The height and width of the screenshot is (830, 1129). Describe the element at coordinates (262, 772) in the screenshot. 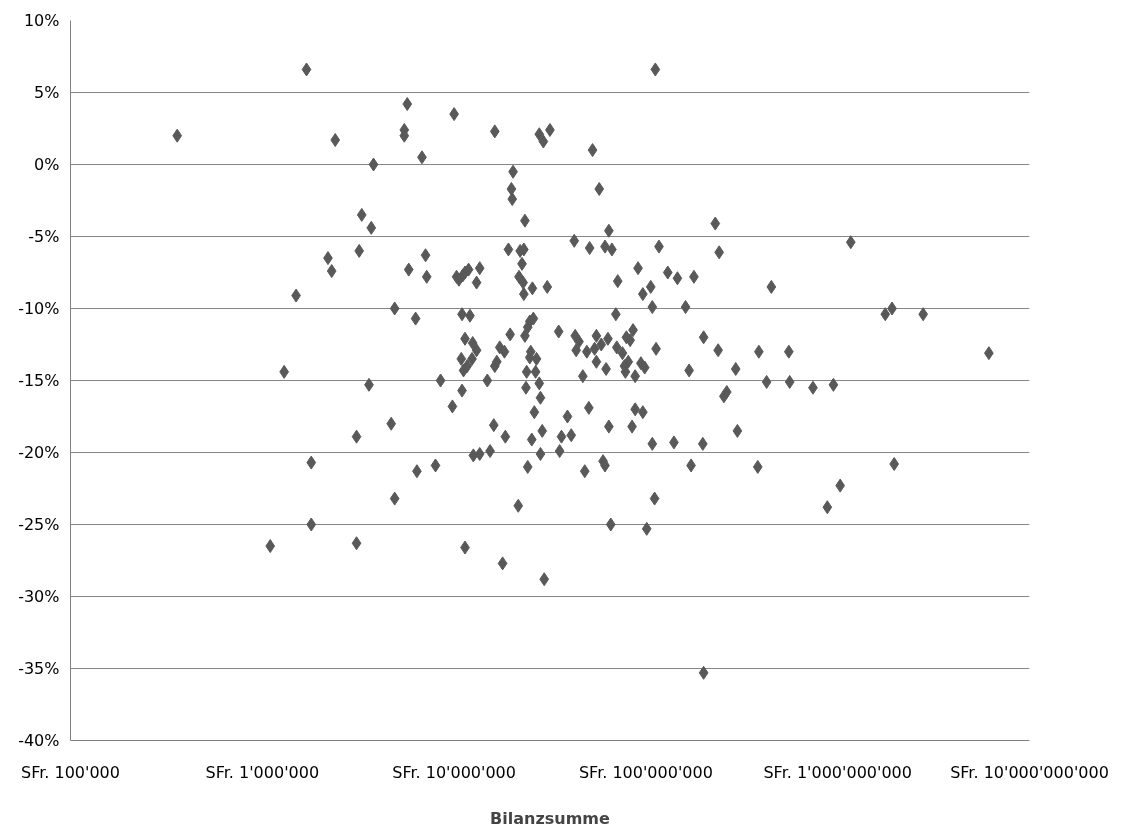

I see `x-tick-label: SFr. 1'000'000` at that location.